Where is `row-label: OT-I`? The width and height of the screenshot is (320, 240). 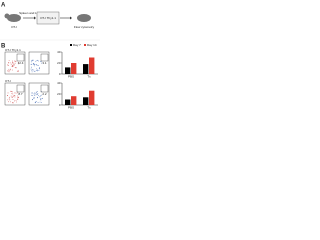 row-label: OT-I is located at coordinates (8, 81).